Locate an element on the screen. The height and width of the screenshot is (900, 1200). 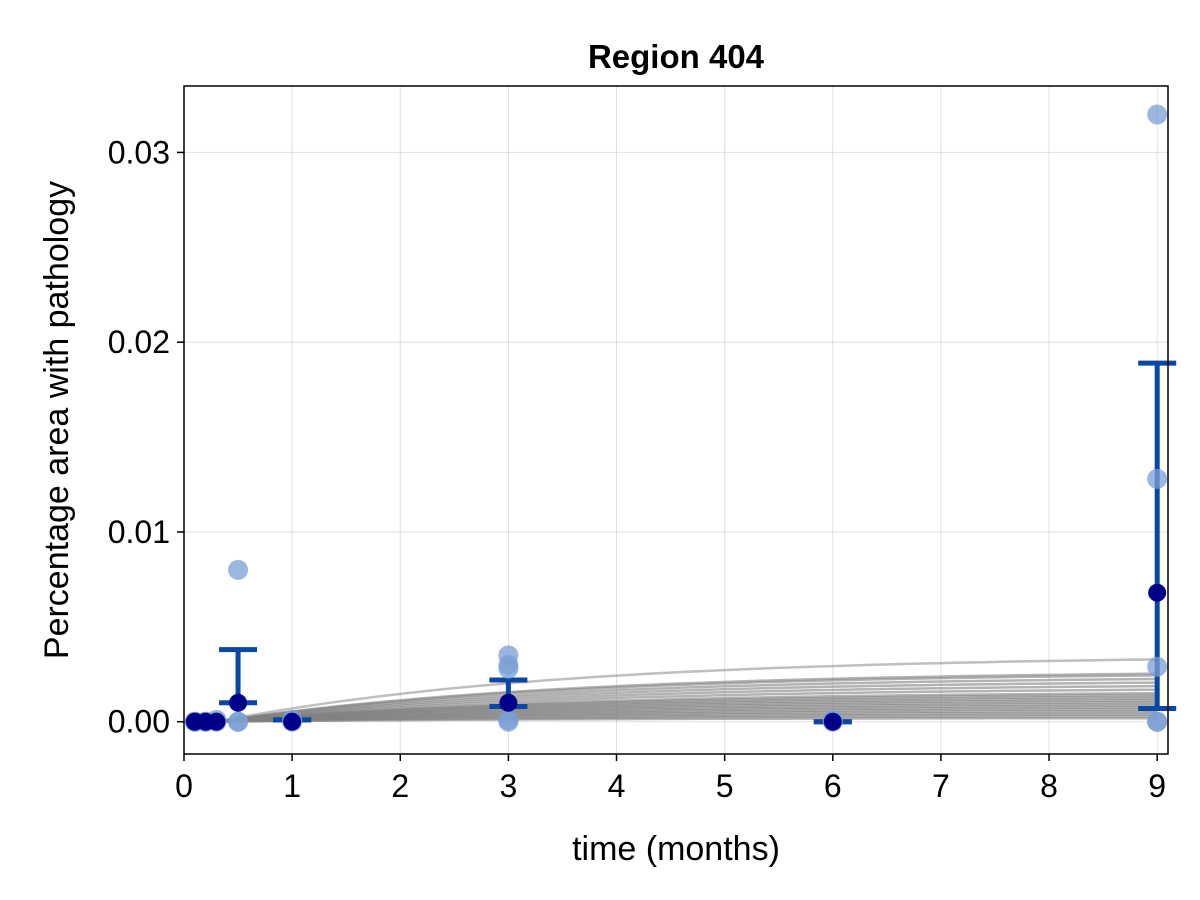
error-bar is located at coordinates (1157, 535).